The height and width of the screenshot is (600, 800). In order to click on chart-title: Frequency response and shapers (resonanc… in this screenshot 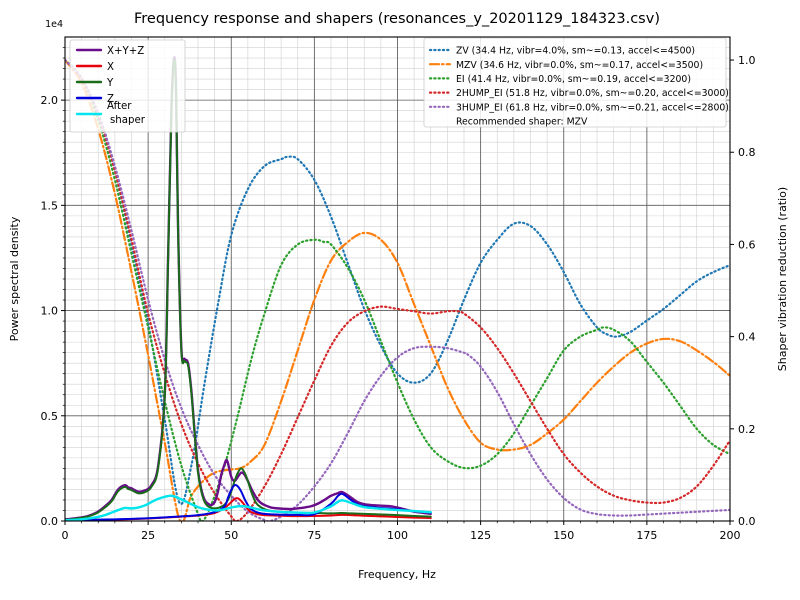, I will do `click(397, 19)`.